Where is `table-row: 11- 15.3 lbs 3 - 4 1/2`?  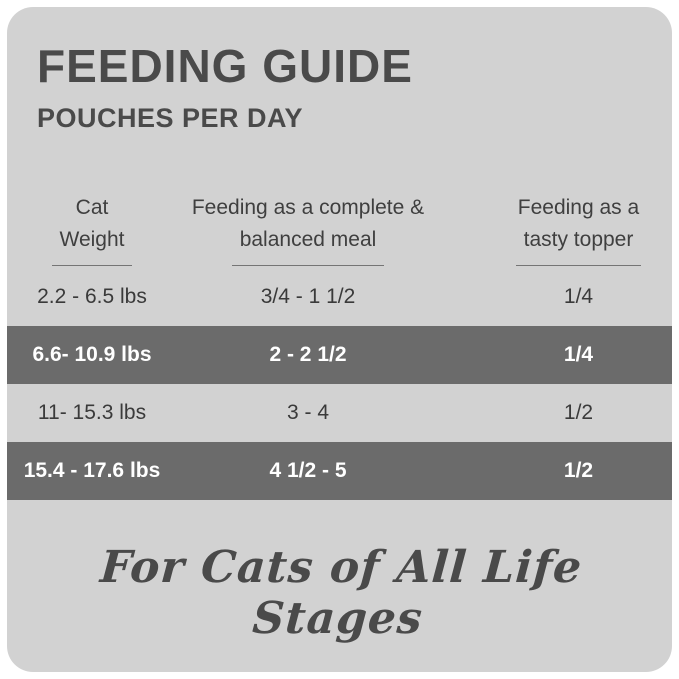
table-row: 11- 15.3 lbs 3 - 4 1/2 is located at coordinates (339, 413).